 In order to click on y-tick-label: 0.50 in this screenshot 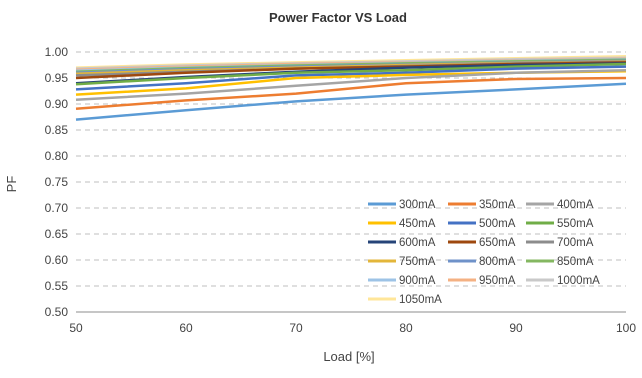, I will do `click(57, 312)`.